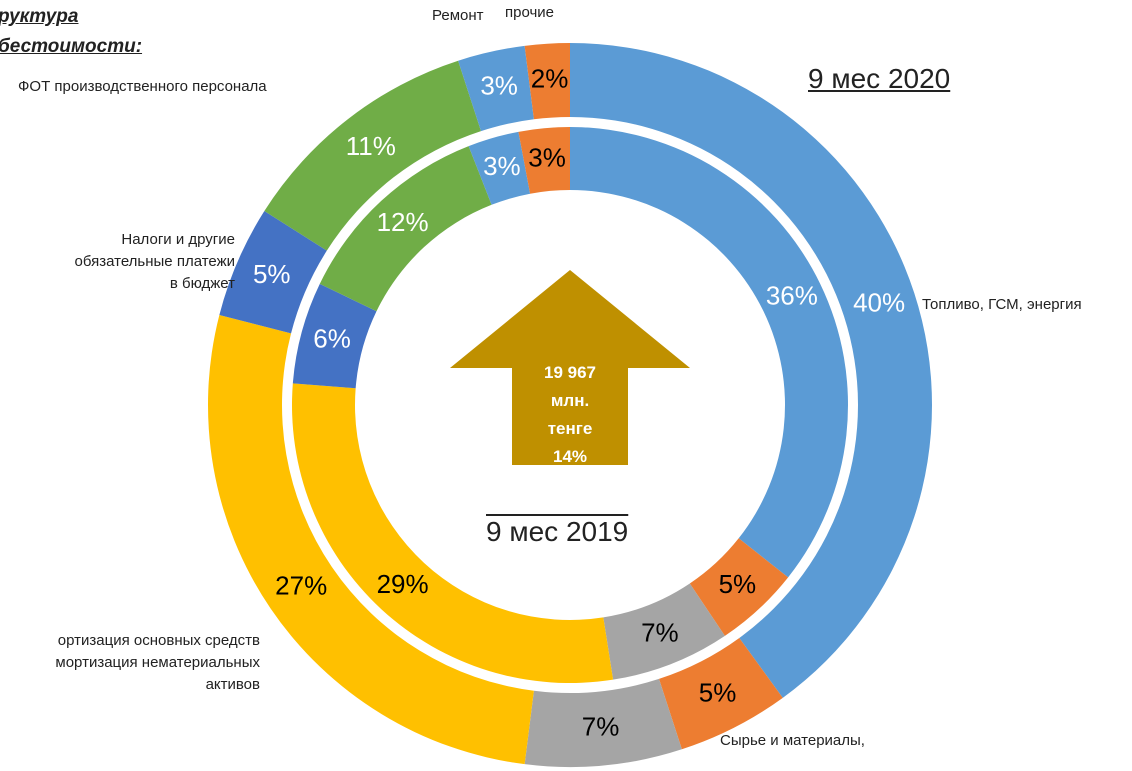 This screenshot has height=771, width=1132. I want to click on category-label: ФОТ производственного персонала, so click(142, 86).